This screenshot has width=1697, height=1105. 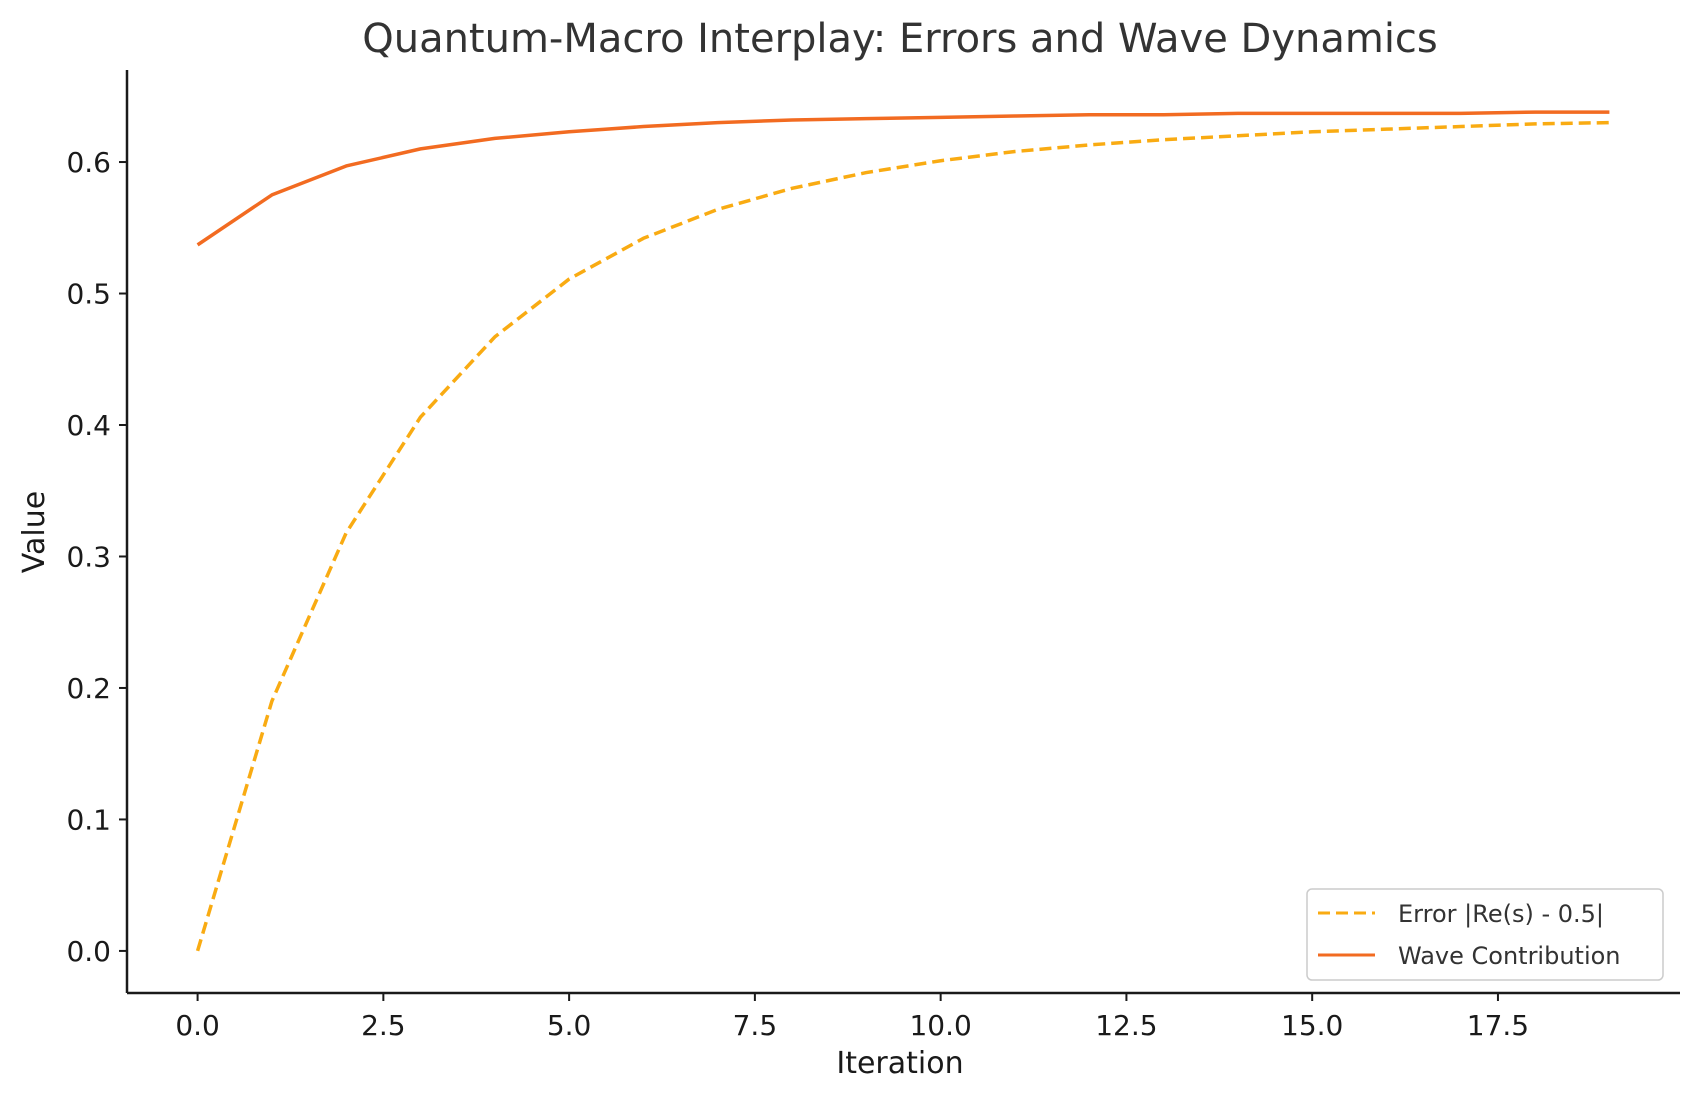 I want to click on y-axis-label: Value, so click(x=34, y=532).